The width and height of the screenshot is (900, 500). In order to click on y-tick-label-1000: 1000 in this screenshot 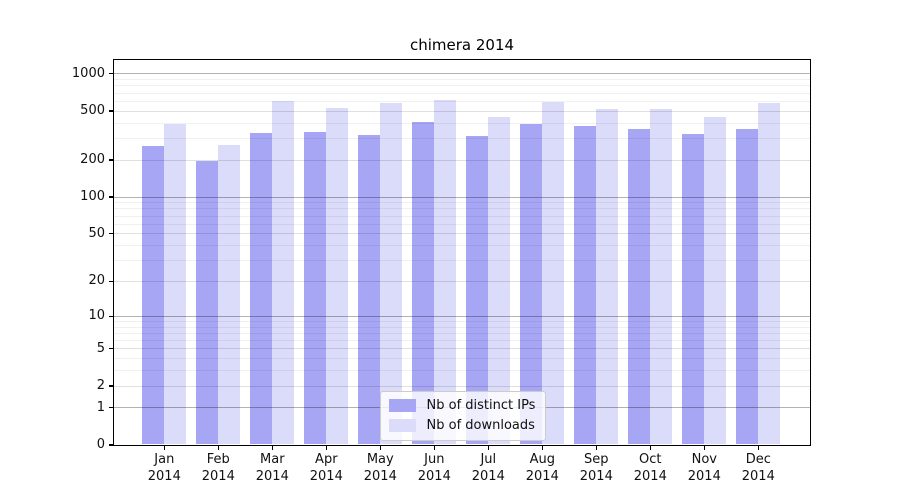, I will do `click(88, 73)`.